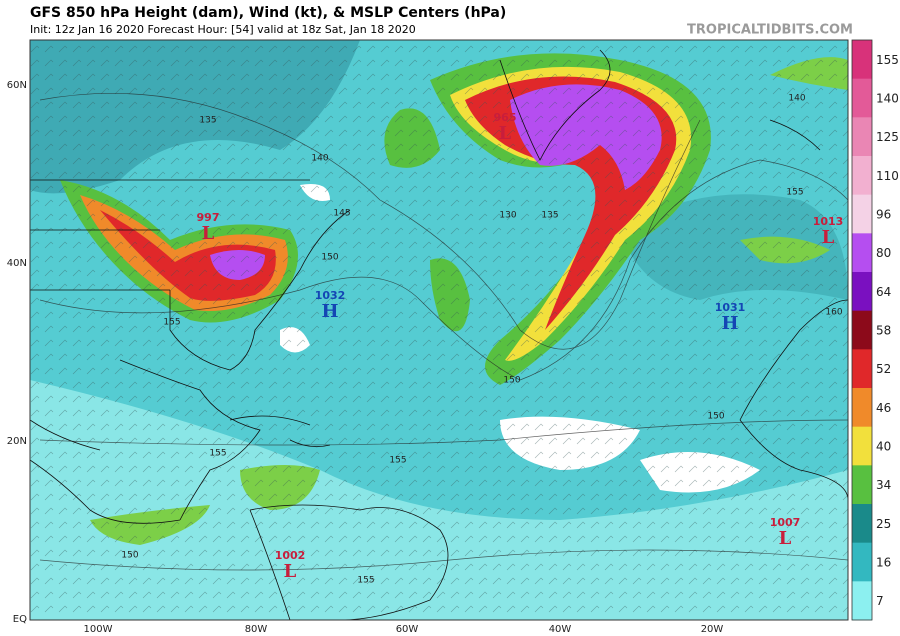 The width and height of the screenshot is (900, 636). Describe the element at coordinates (883, 524) in the screenshot. I see `colorbar-label: 25` at that location.